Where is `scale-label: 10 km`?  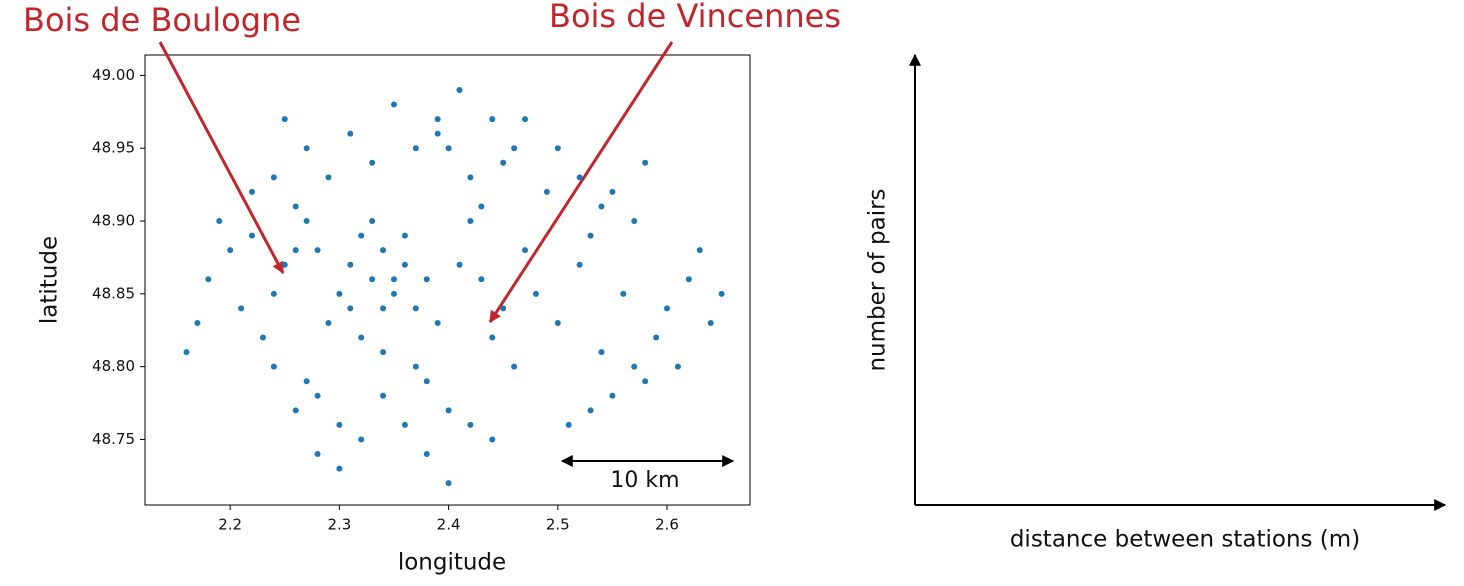
scale-label: 10 km is located at coordinates (644, 480).